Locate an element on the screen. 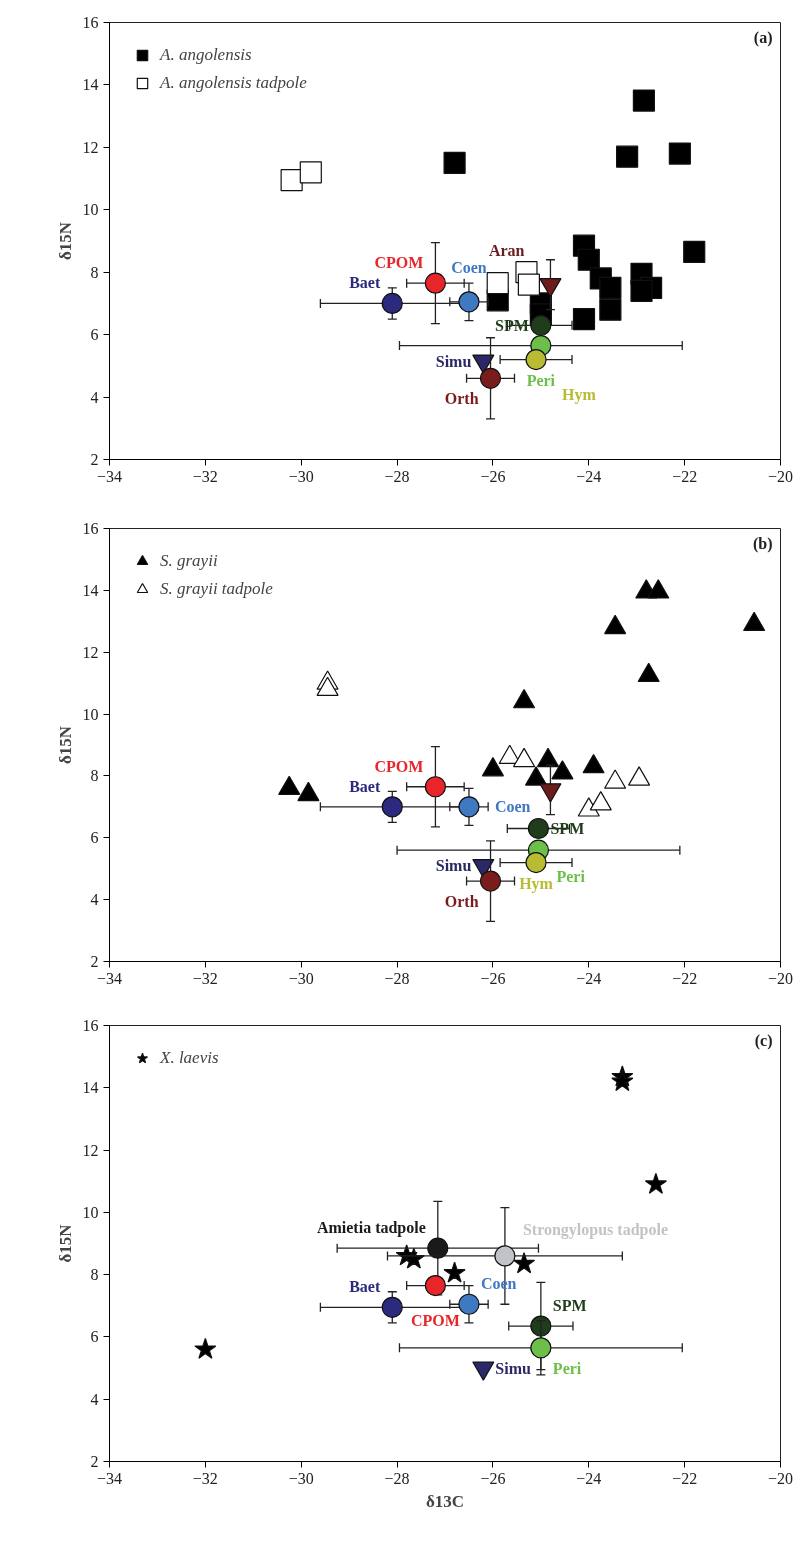  legend-label: X. laevis is located at coordinates (189, 1058).